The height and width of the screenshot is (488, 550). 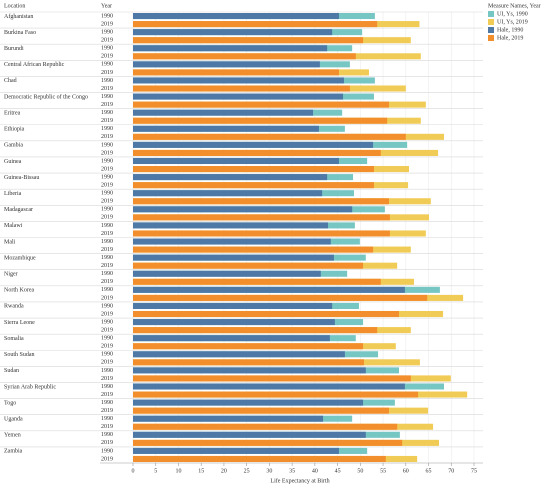 I want to click on location-label: Somalia, so click(x=14, y=339).